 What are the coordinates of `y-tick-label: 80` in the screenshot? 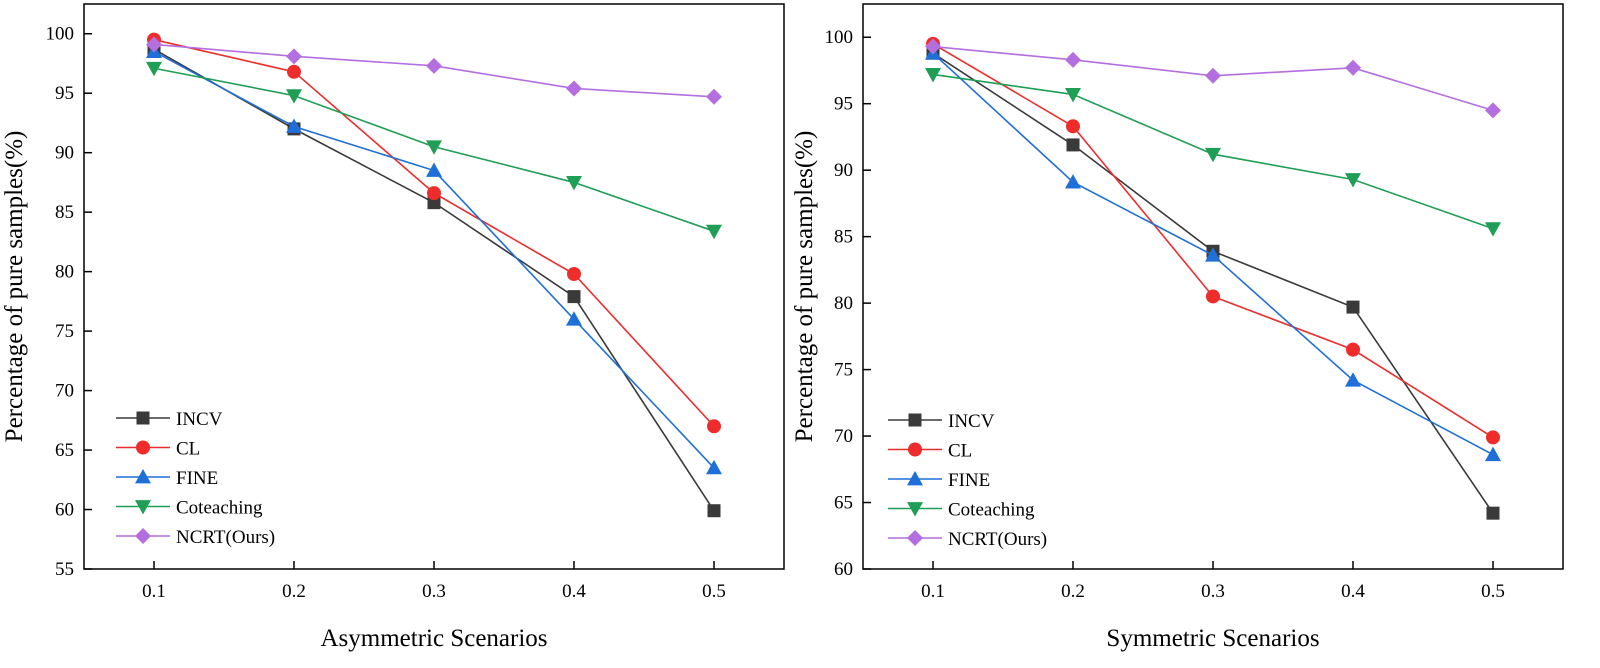 It's located at (64, 272).